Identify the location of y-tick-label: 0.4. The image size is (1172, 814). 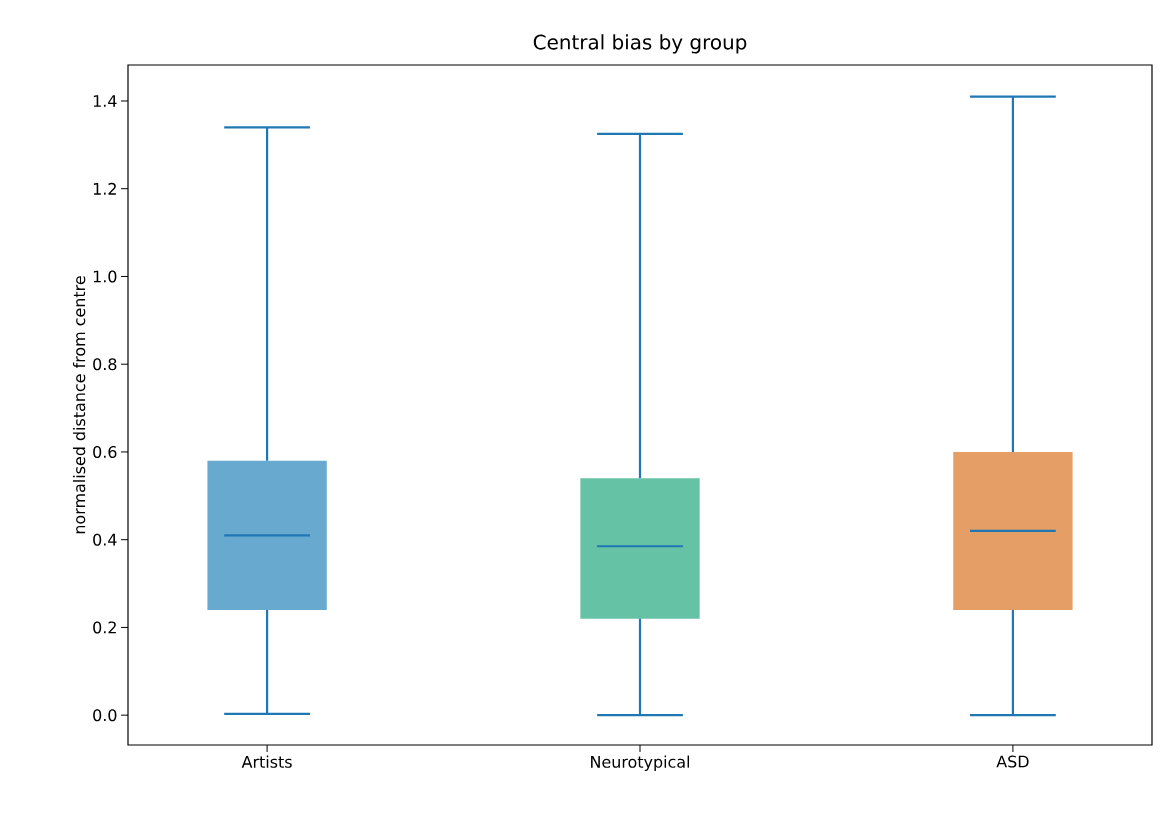
(105, 539).